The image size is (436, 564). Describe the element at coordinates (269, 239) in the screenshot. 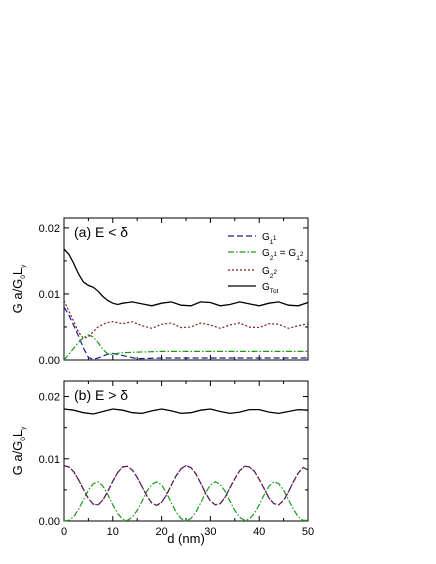

I see `legend-label-g11: G11` at that location.